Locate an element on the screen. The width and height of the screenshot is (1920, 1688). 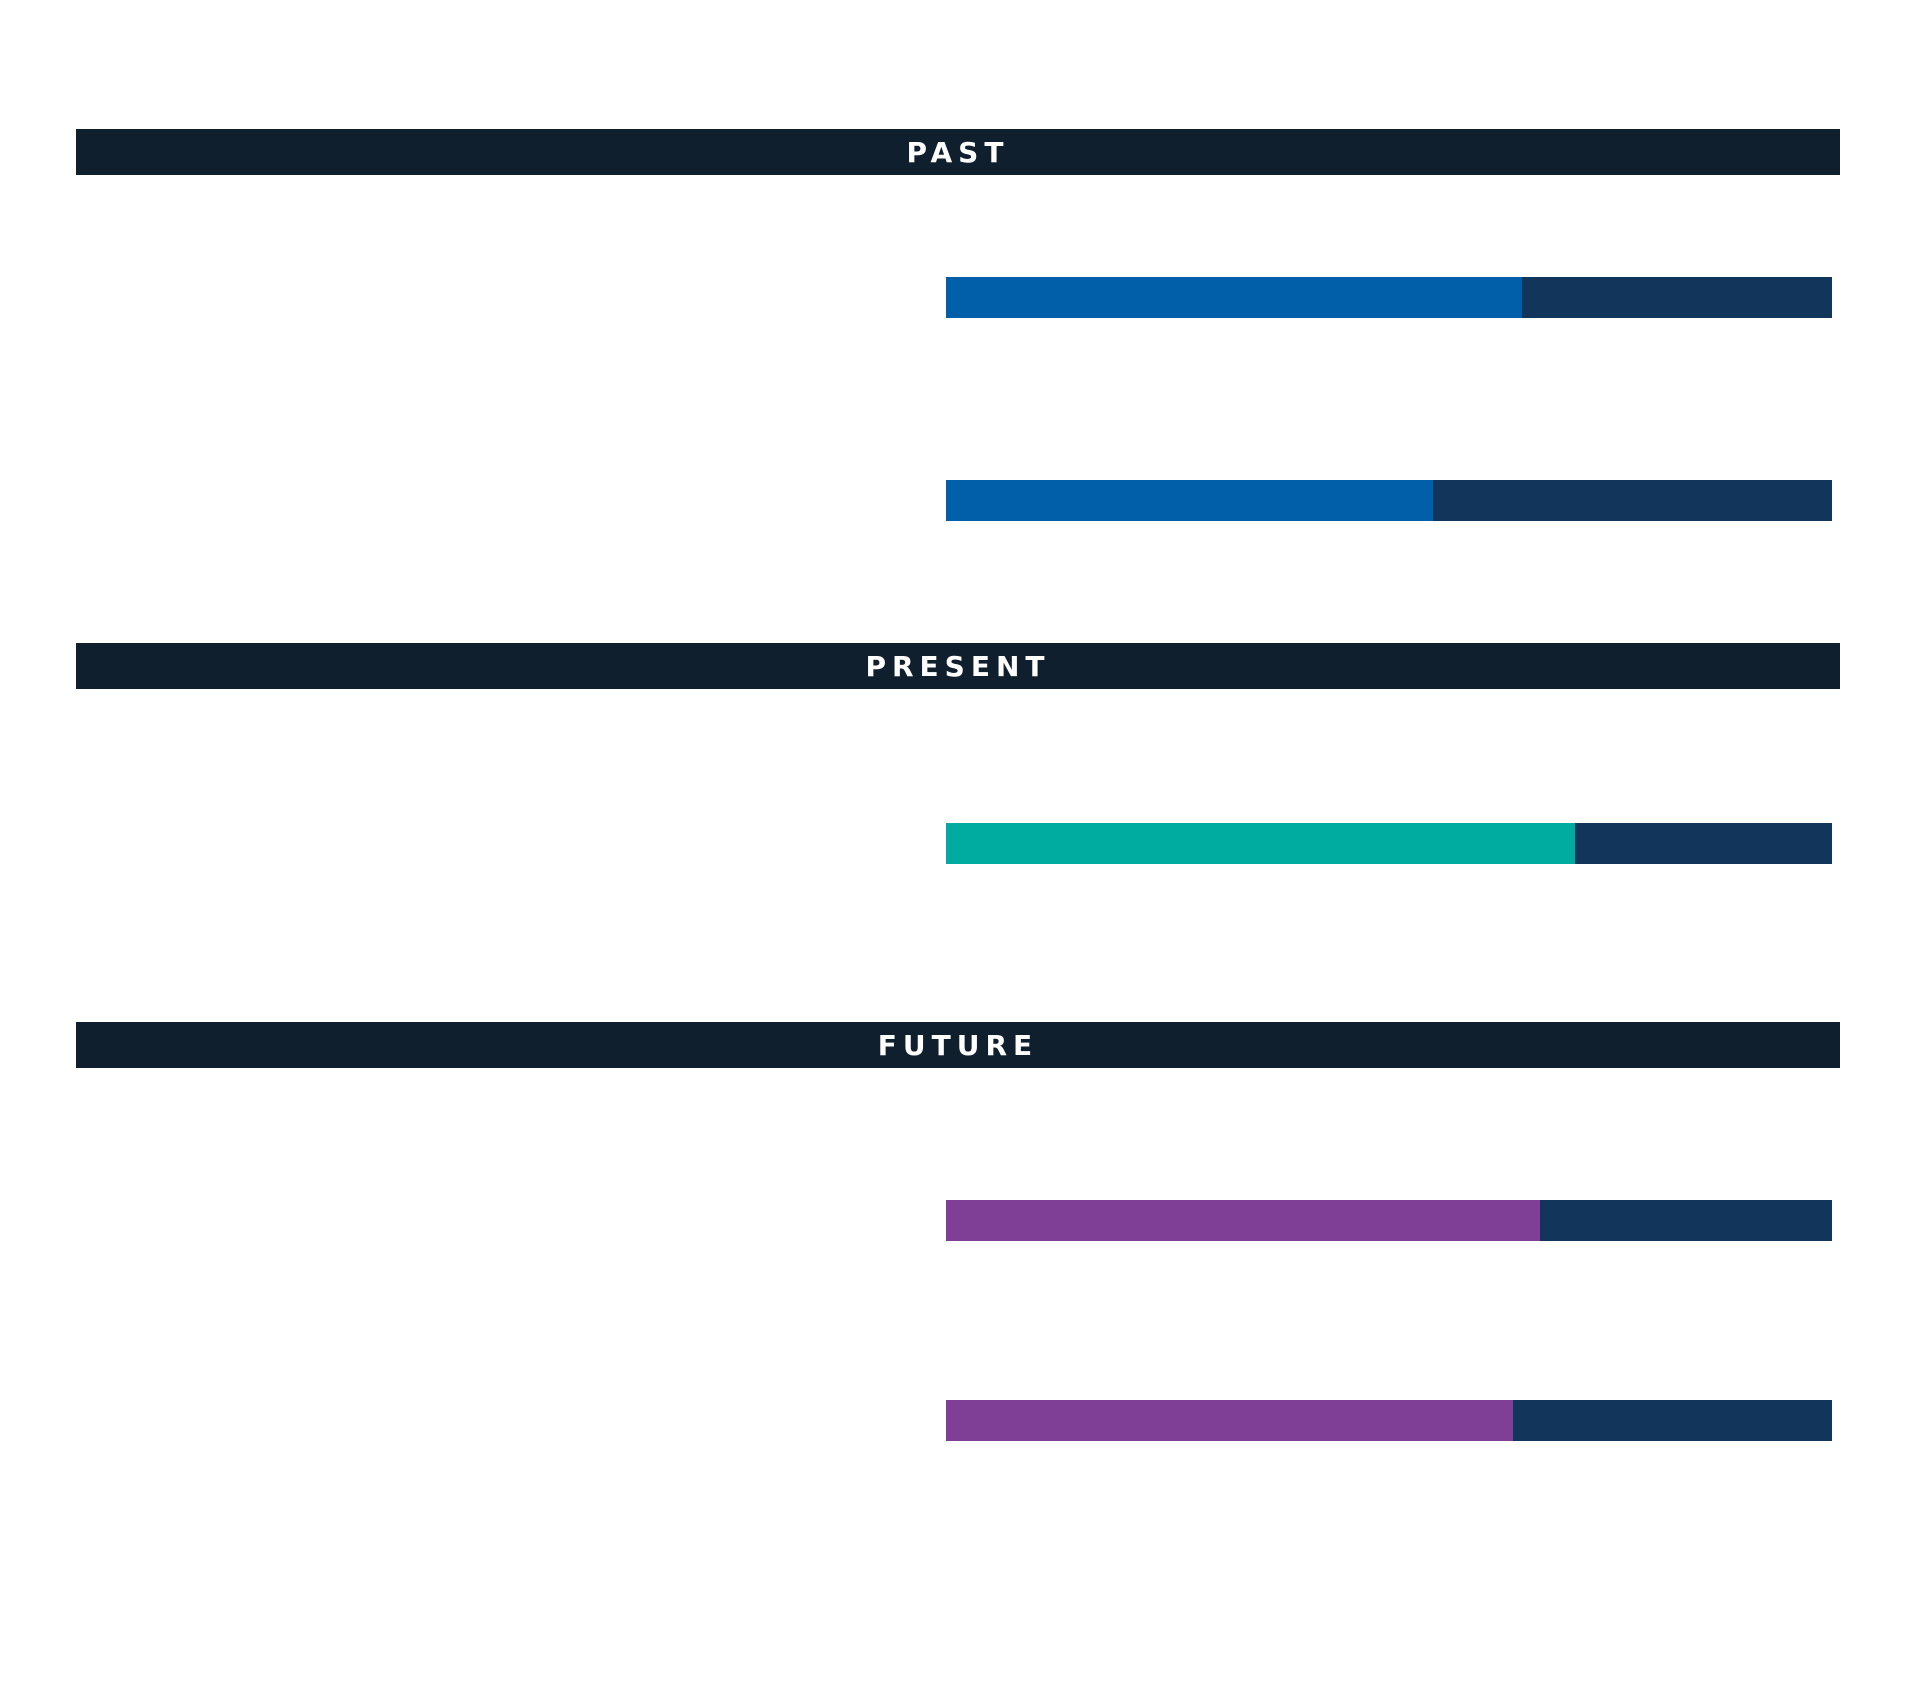
section-title-past: PAST is located at coordinates (958, 152).